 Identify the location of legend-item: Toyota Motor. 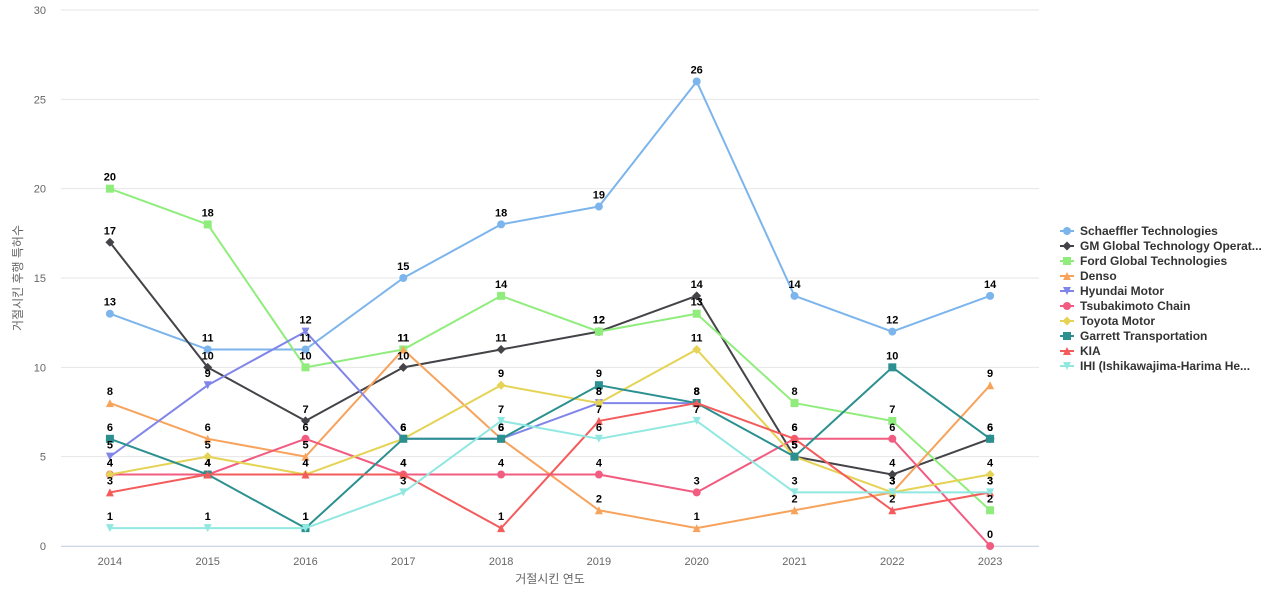
(1107, 321).